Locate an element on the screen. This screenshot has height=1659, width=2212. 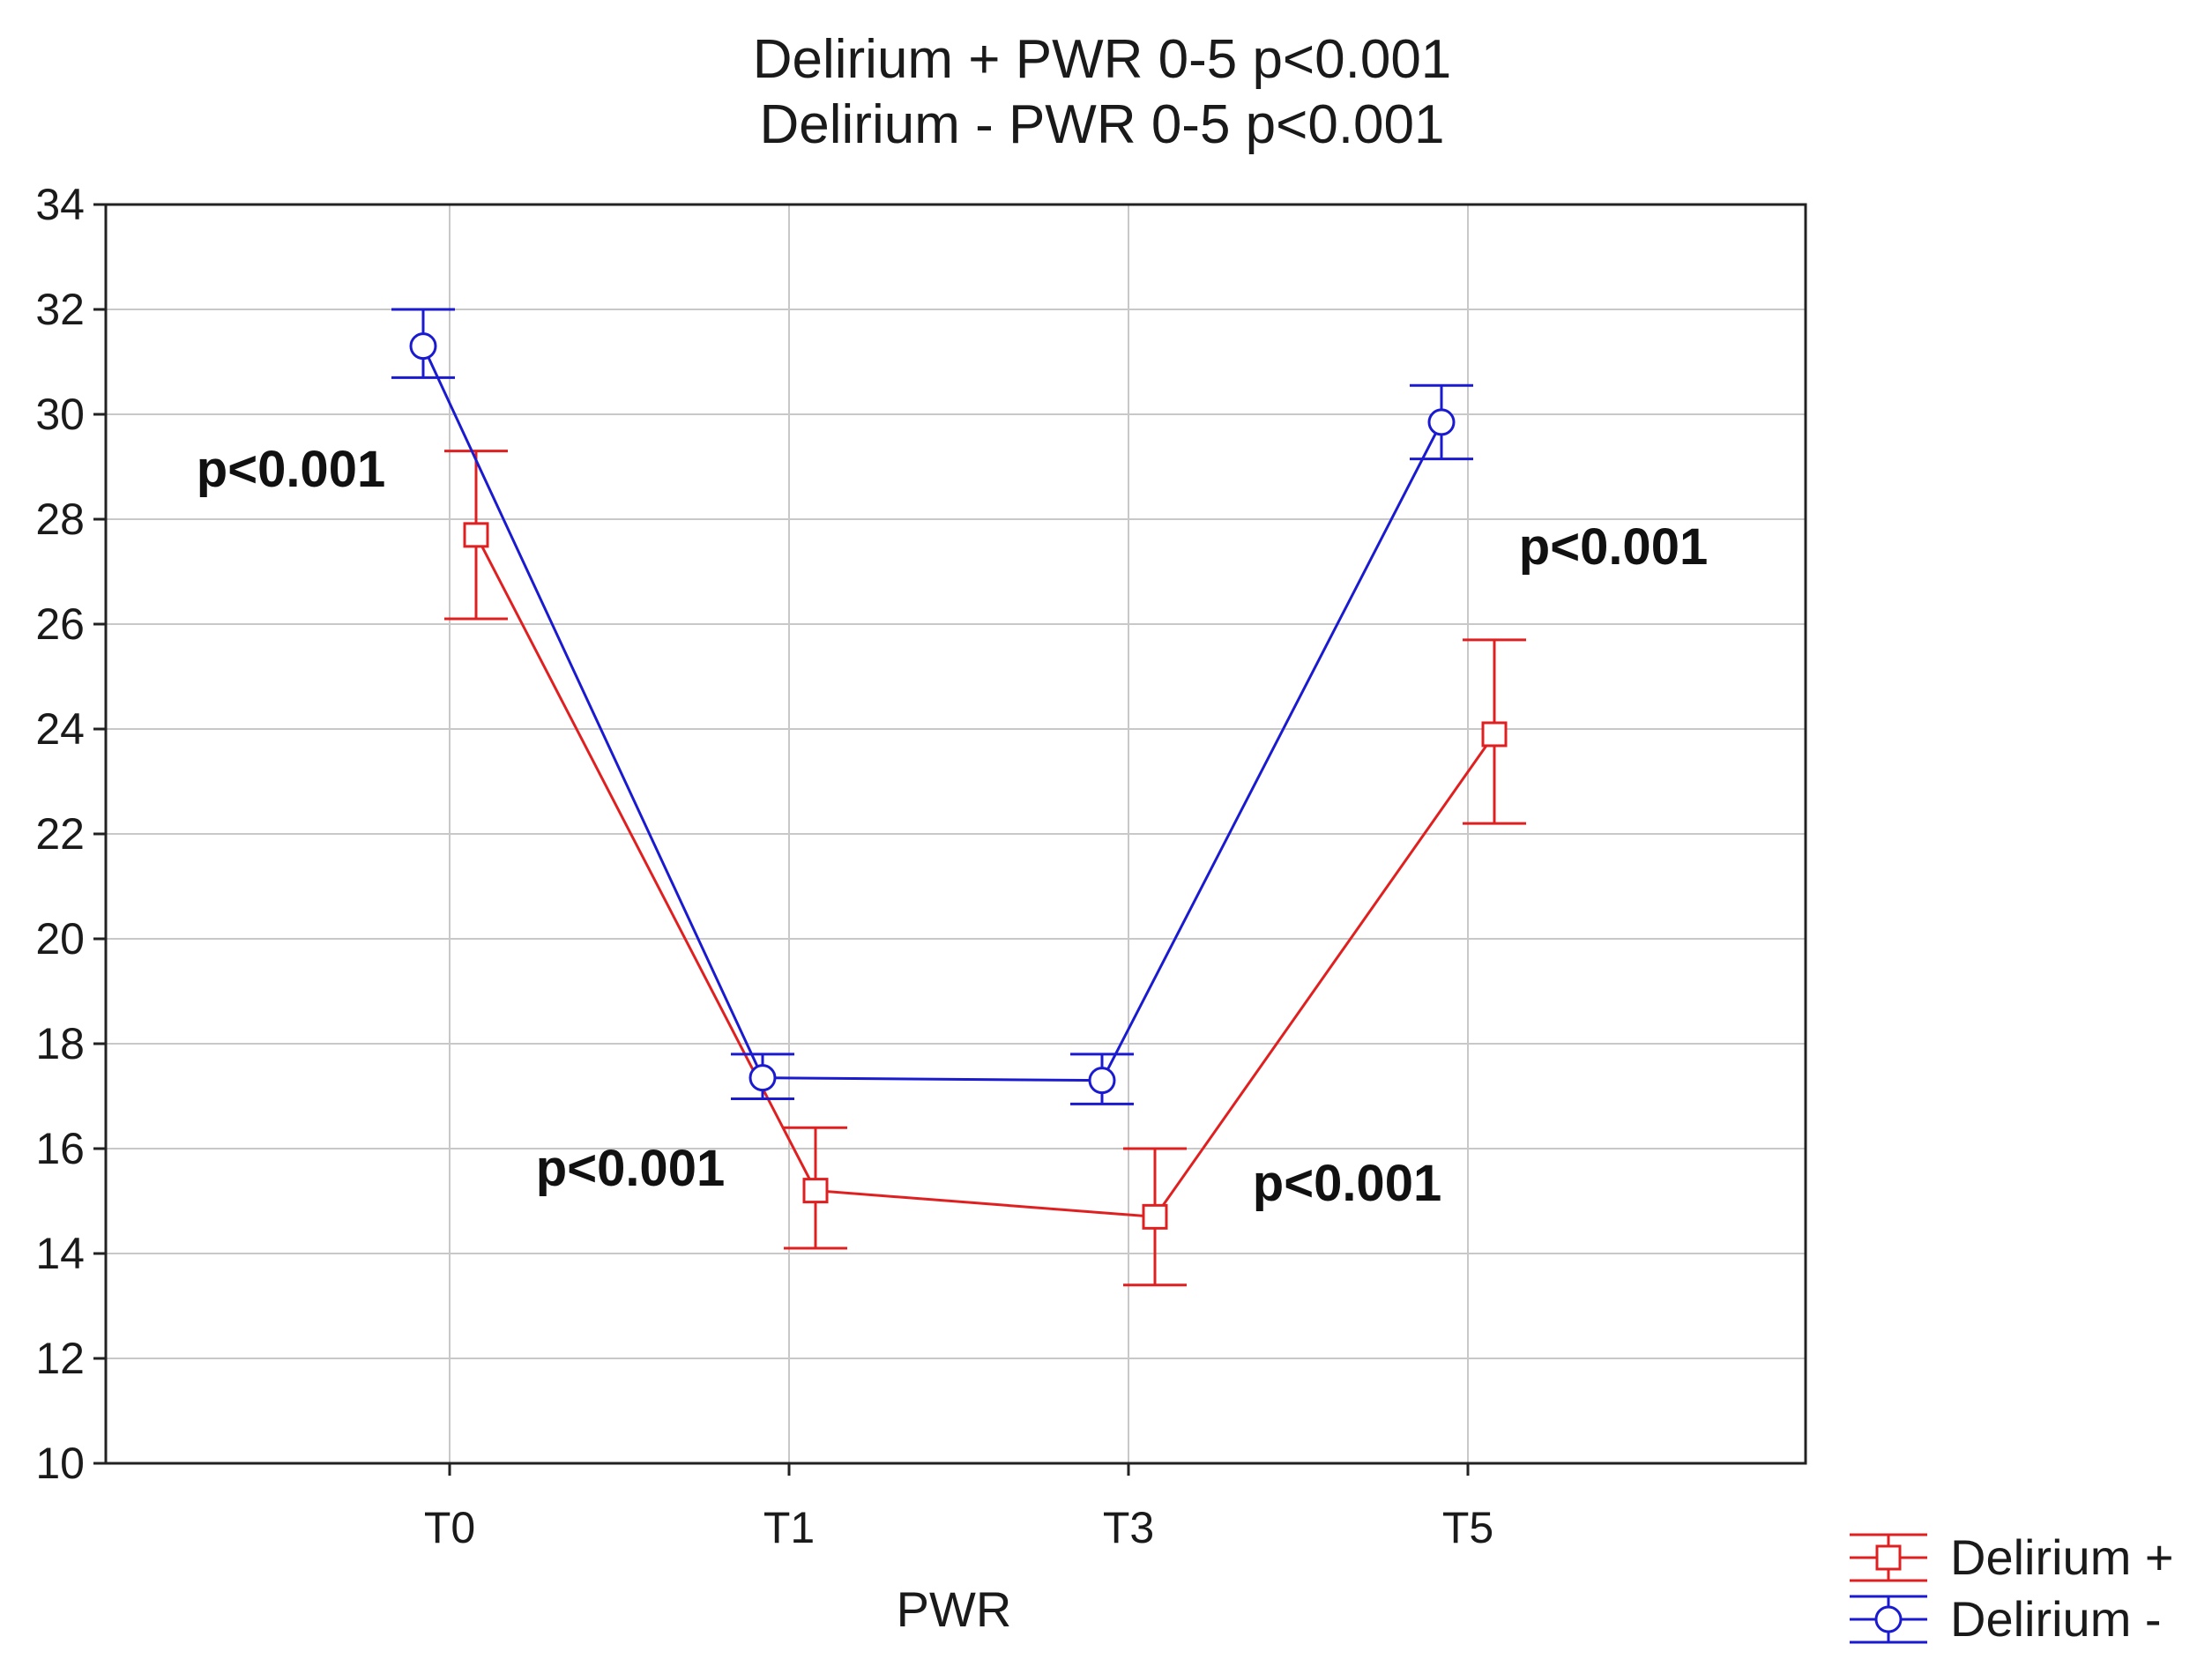
y-axis-ticks: 10 12 14 16 18 20 22 24 26 28 30 32 34 is located at coordinates (70, 834).